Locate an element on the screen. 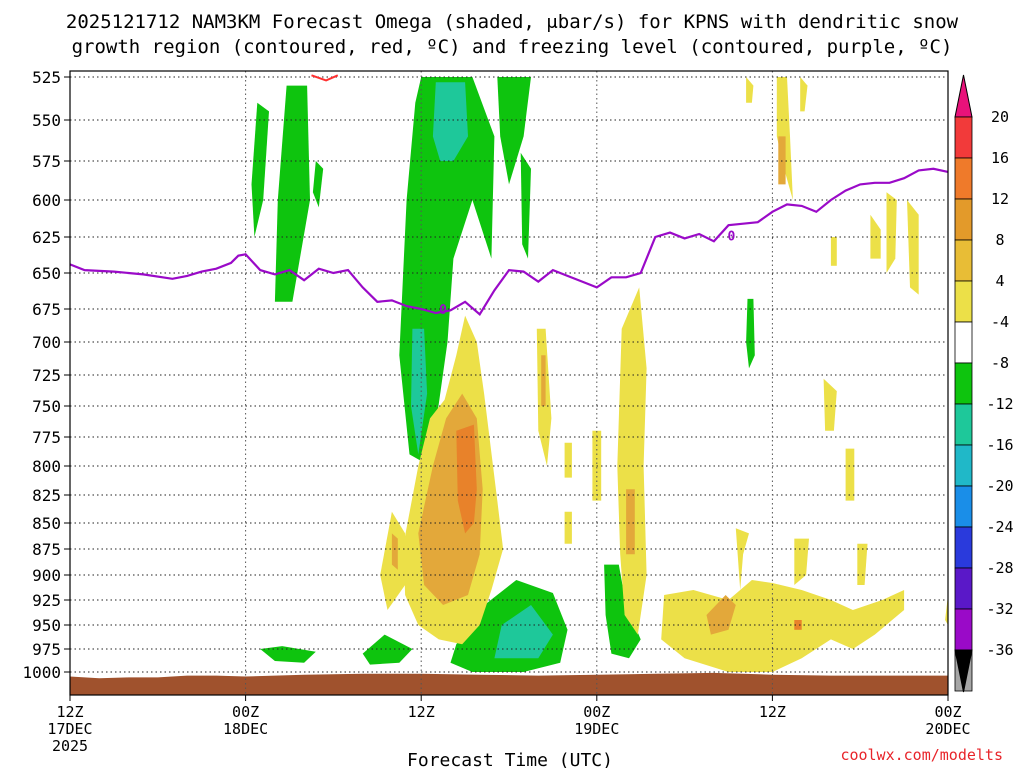 The height and width of the screenshot is (768, 1024). y-tick-label-625: 625 is located at coordinates (46, 237).